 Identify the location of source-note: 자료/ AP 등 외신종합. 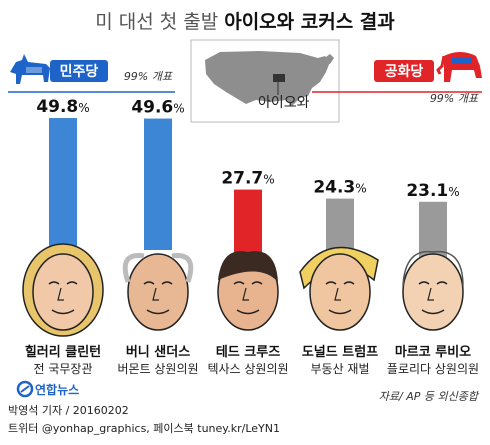
(429, 396).